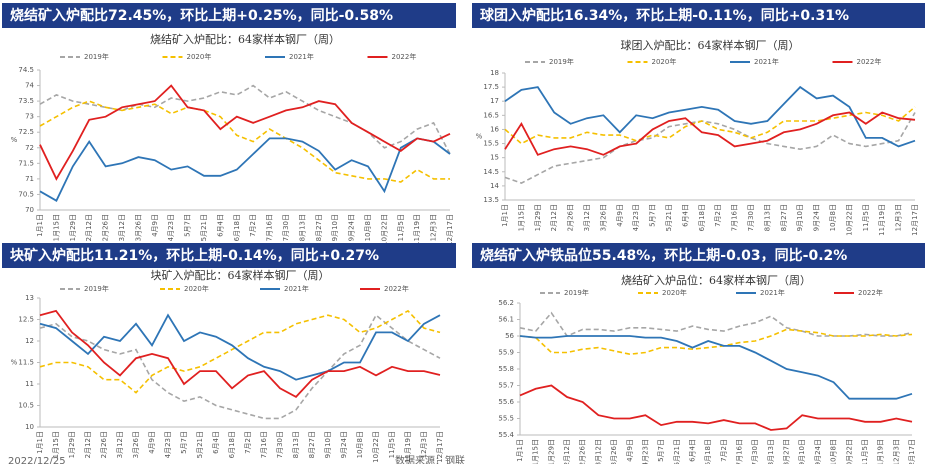  Describe the element at coordinates (710, 45) in the screenshot. I see `chart-title: 球团入炉配比：64家样本钢厂（周）` at that location.